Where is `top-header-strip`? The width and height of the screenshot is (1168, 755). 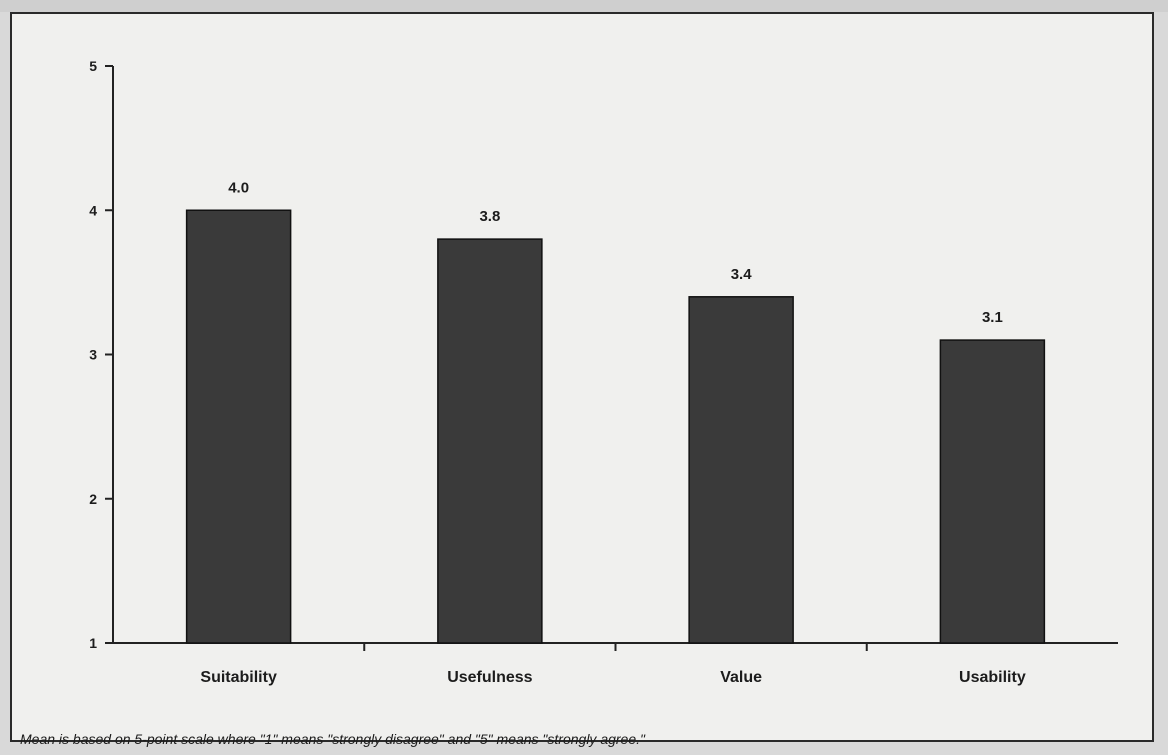 top-header-strip is located at coordinates (584, 6).